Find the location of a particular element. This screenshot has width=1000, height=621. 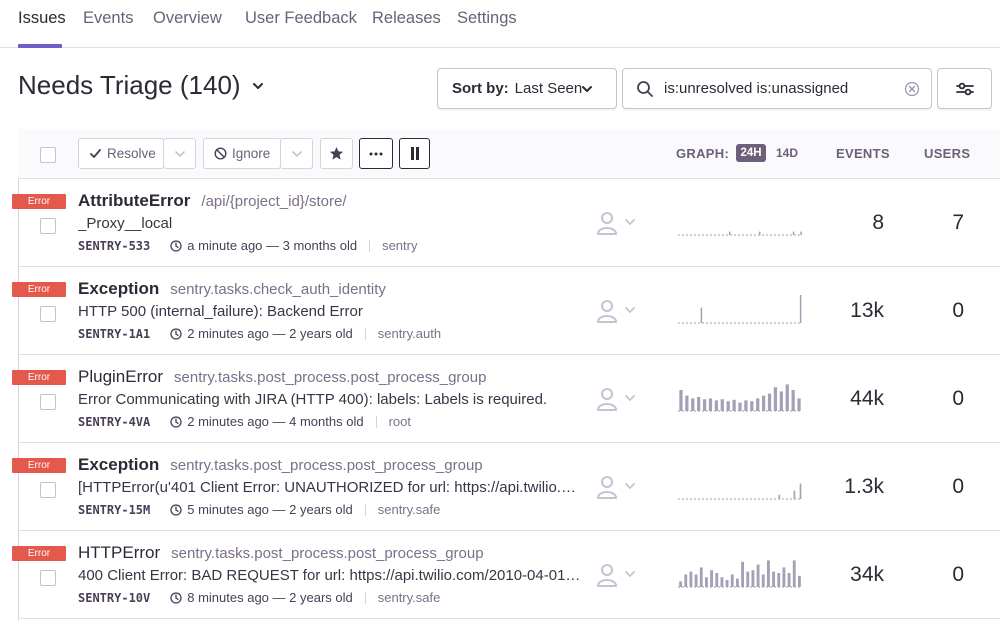

ignore-label: Ignore is located at coordinates (251, 153).